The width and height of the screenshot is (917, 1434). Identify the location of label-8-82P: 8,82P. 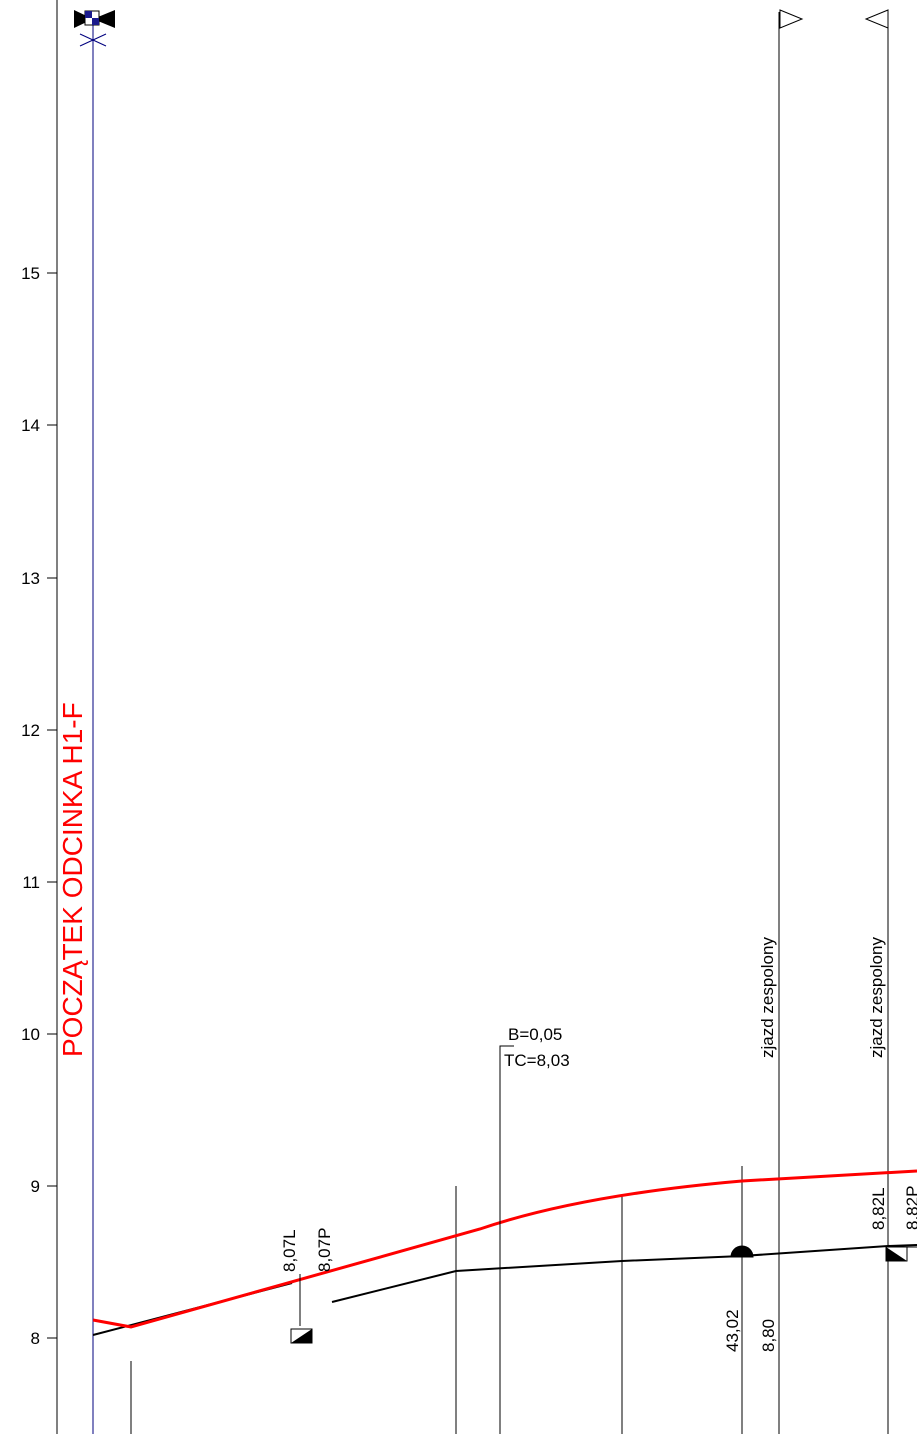
(910, 1208).